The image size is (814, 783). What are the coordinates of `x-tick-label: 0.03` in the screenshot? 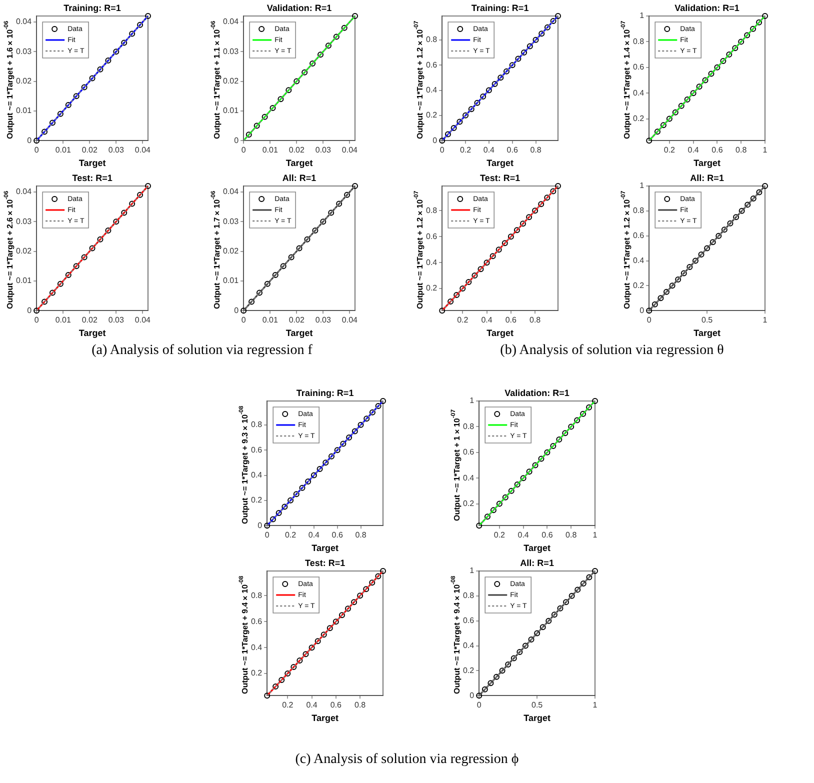 It's located at (323, 150).